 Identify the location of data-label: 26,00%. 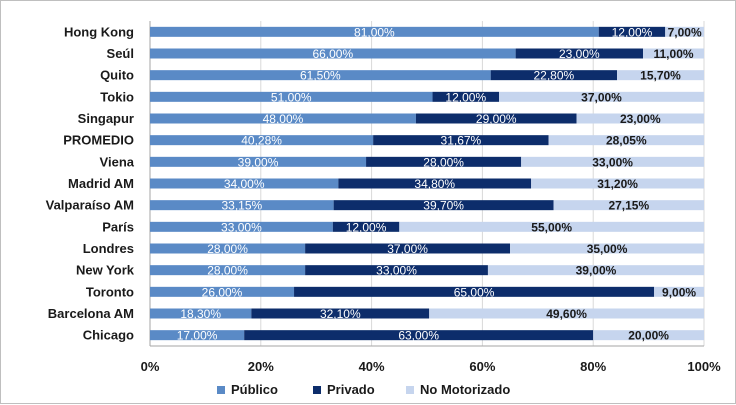
(222, 292).